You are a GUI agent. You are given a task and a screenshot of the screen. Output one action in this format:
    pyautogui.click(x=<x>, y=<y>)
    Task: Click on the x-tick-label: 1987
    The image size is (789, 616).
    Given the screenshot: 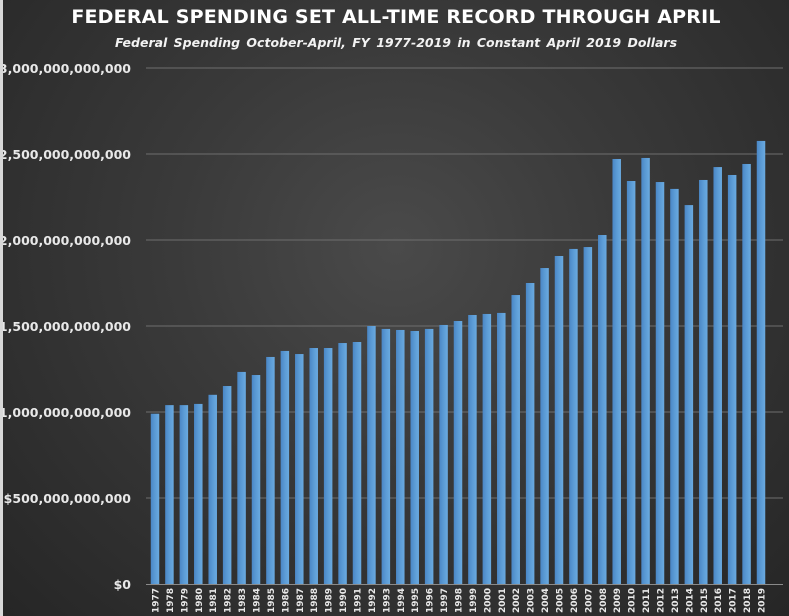 What is the action you would take?
    pyautogui.click(x=301, y=600)
    